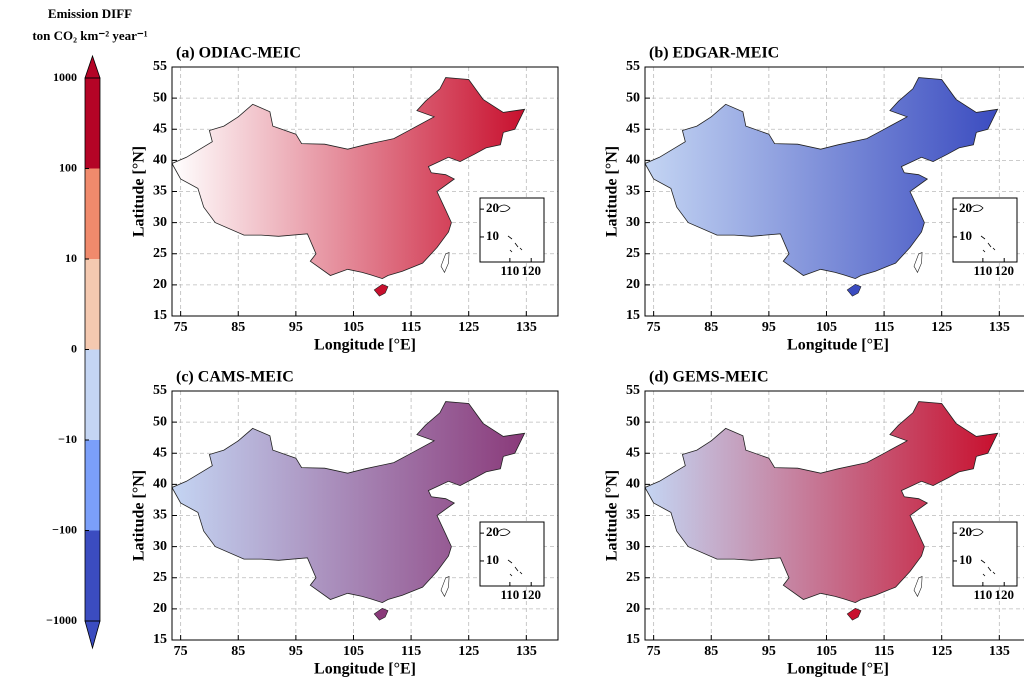  Describe the element at coordinates (67, 439) in the screenshot. I see `colorbar-tick-label: −10` at that location.